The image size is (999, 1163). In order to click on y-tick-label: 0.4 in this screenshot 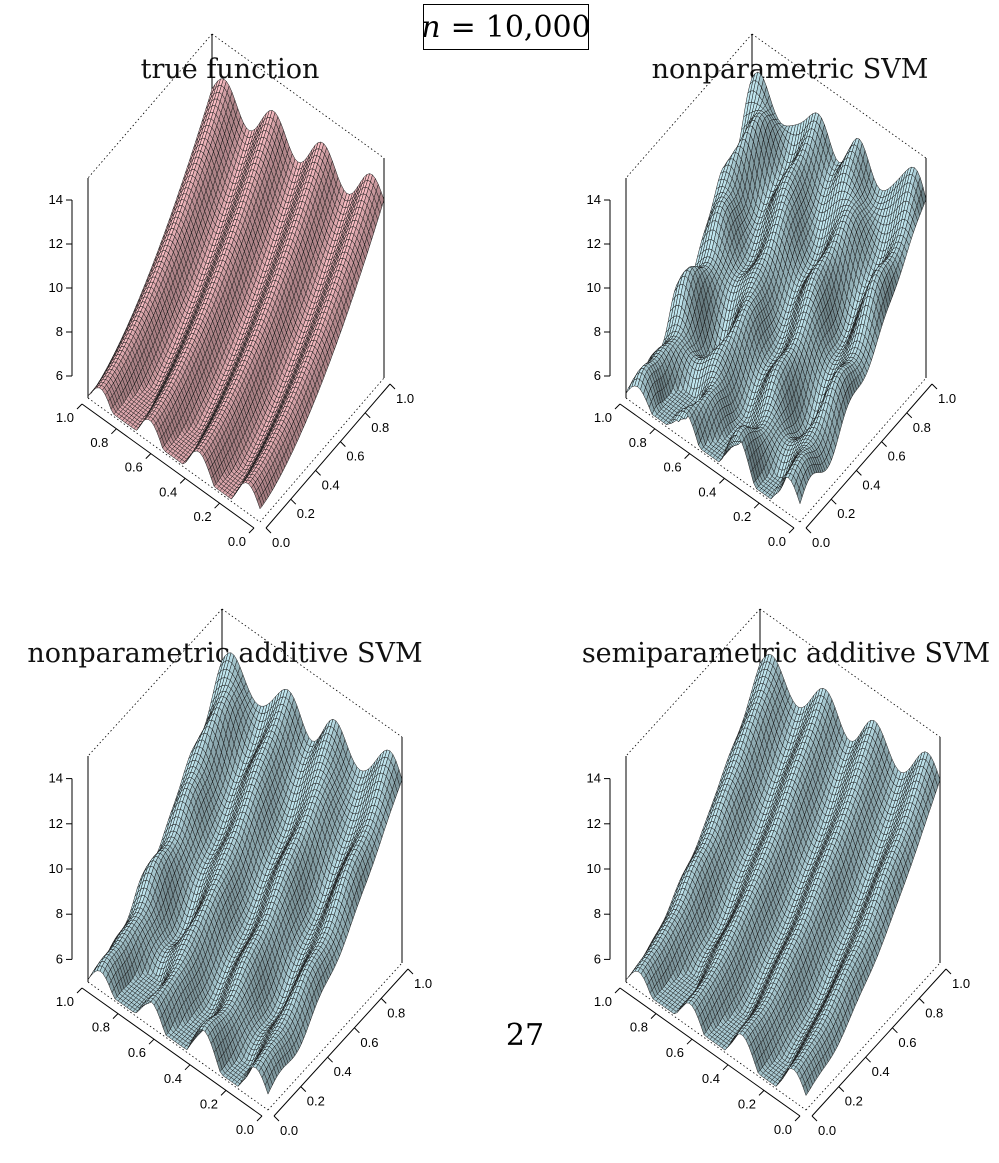, I will do `click(168, 491)`.